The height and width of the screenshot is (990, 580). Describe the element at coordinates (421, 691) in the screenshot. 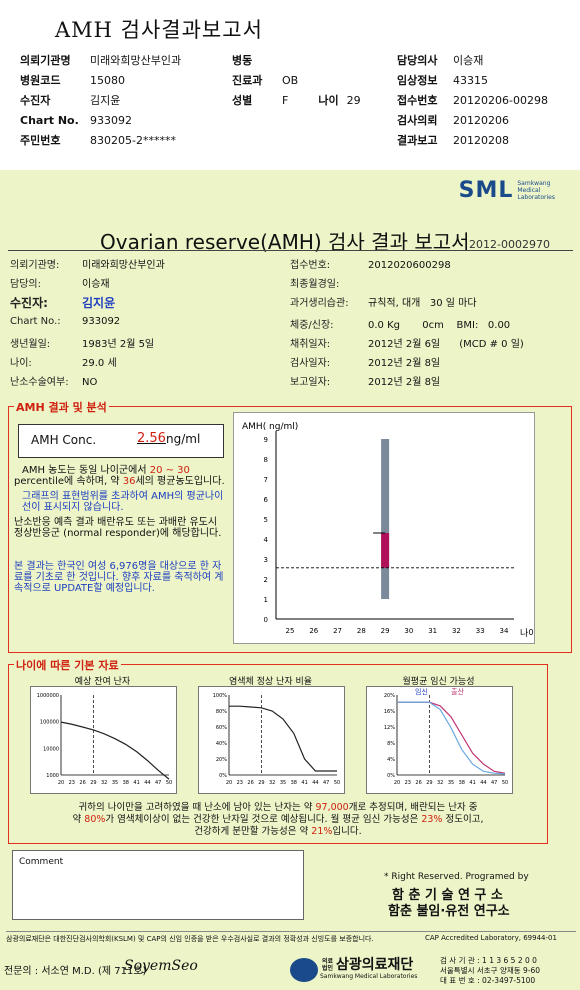

I see `legend-item: 임신` at that location.